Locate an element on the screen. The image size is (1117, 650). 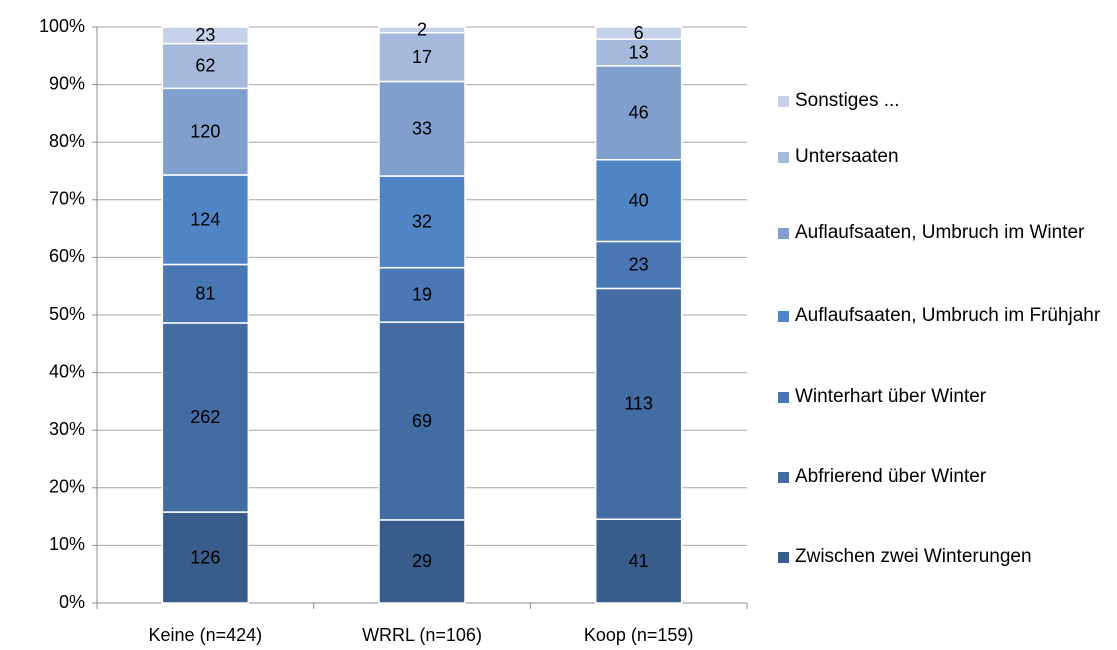
data-label: 113 is located at coordinates (638, 404).